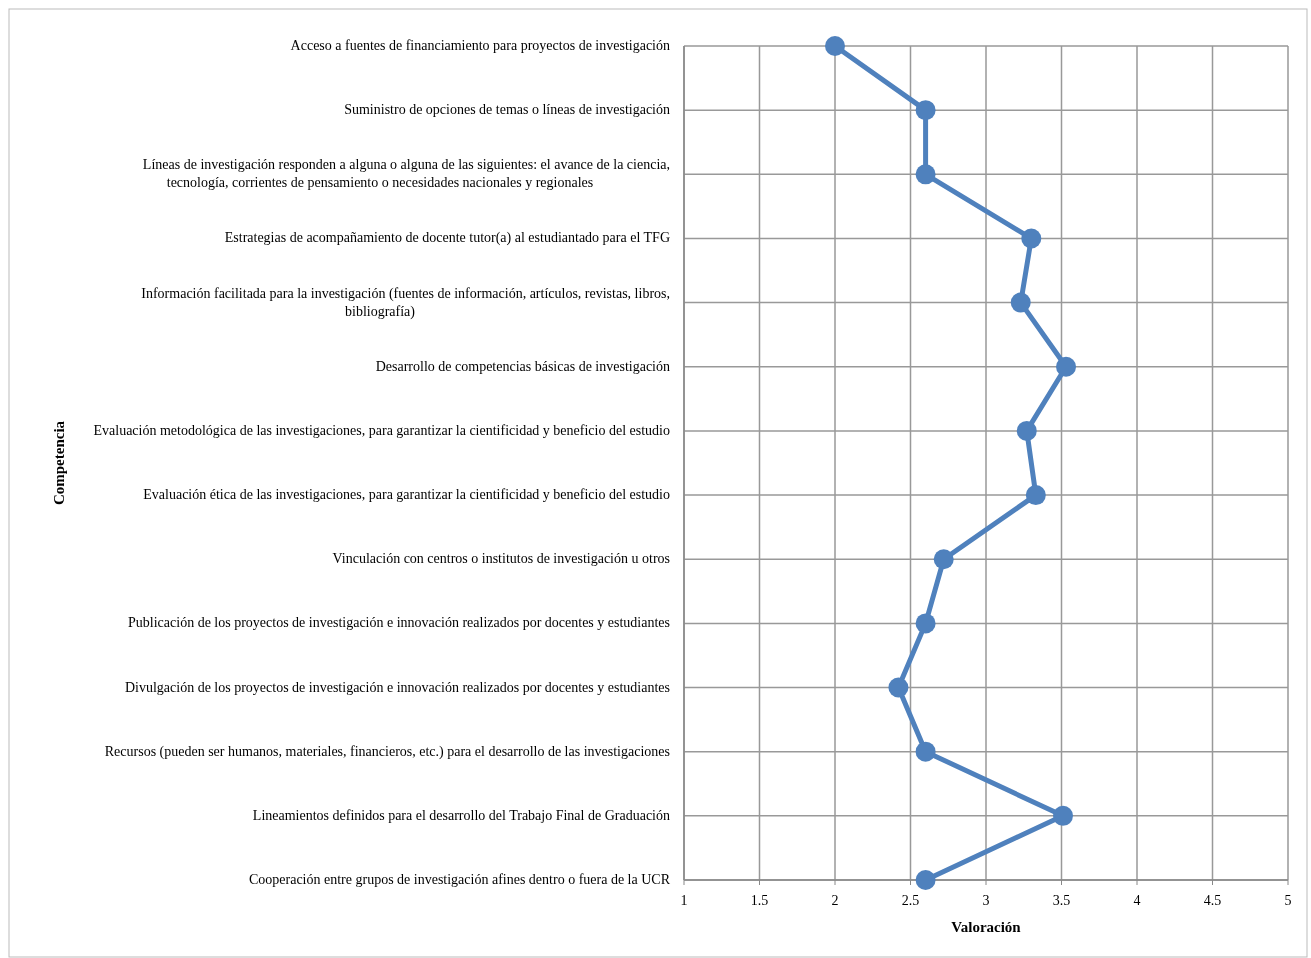  I want to click on y-tick-label: Divulgación de los proyectos de investigación e innovación realizados por docentes y estudiantes, so click(397, 687).